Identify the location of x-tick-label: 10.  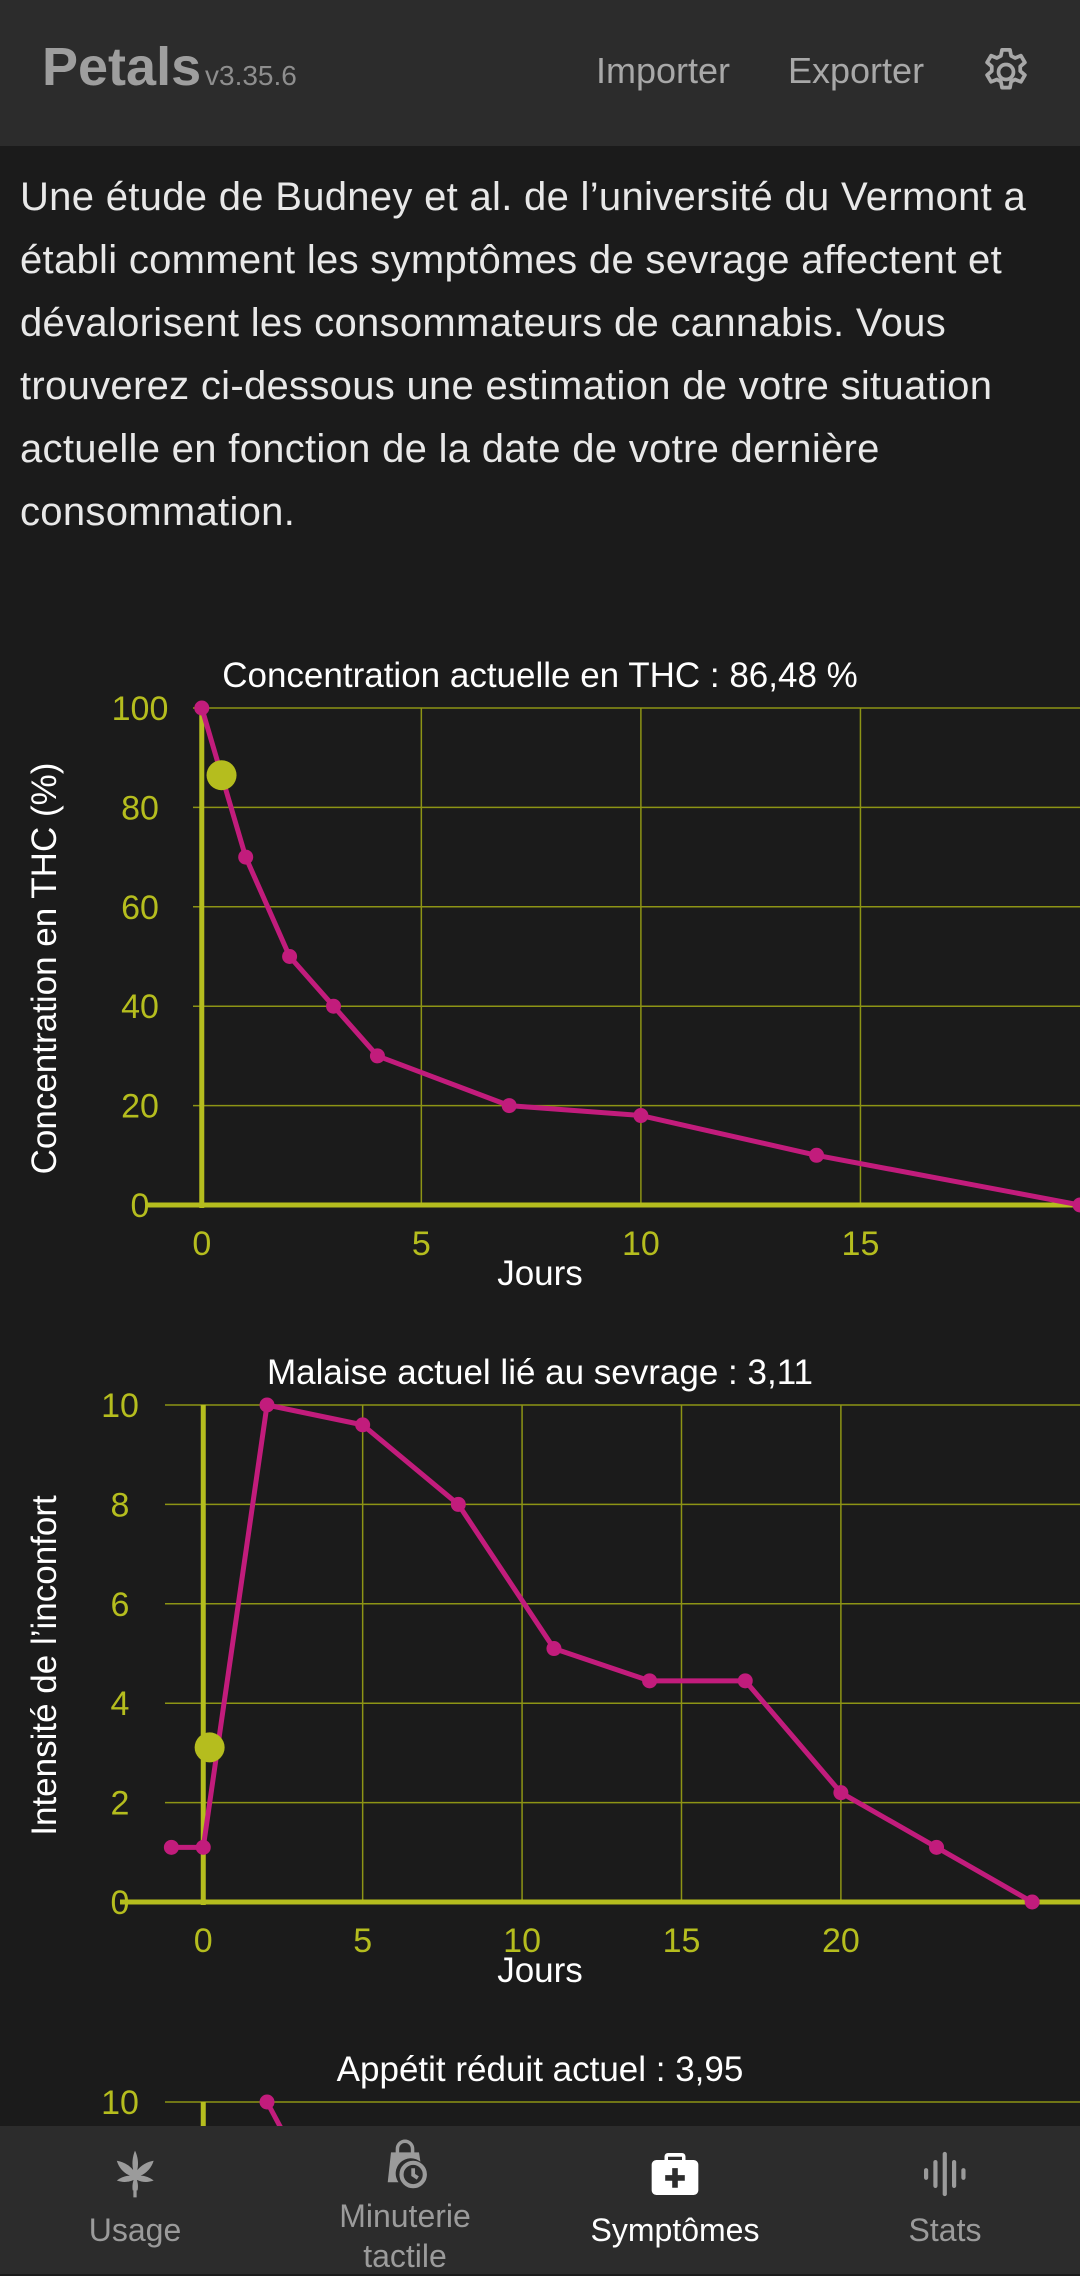
(641, 1244).